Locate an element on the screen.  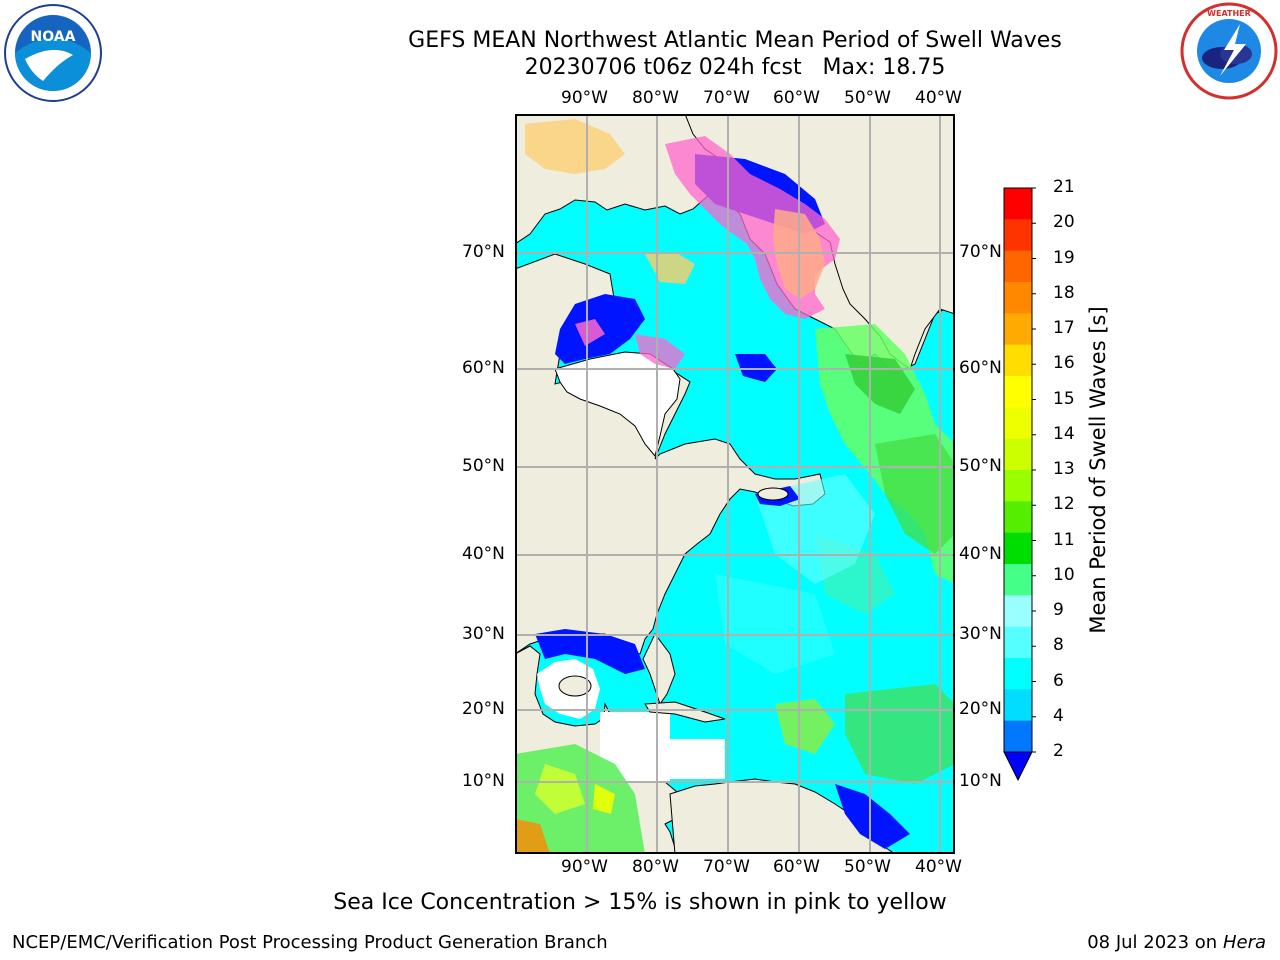
lat-label-left: 70°N is located at coordinates (483, 252).